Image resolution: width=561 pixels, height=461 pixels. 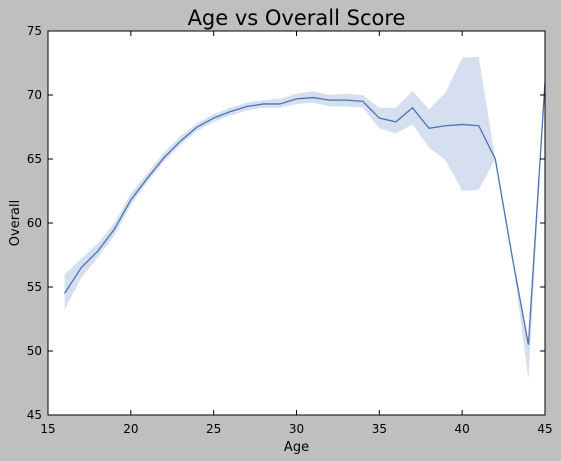 What do you see at coordinates (462, 429) in the screenshot?
I see `x-tick-label: 40` at bounding box center [462, 429].